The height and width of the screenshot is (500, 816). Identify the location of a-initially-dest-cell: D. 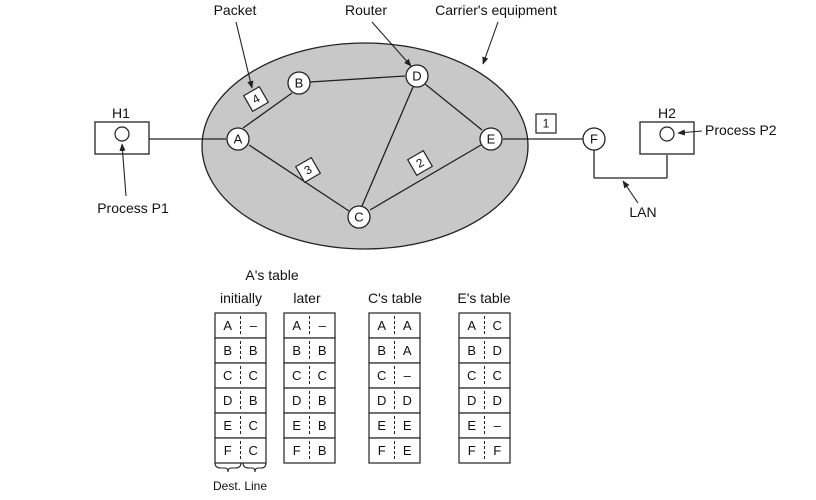
(227, 400).